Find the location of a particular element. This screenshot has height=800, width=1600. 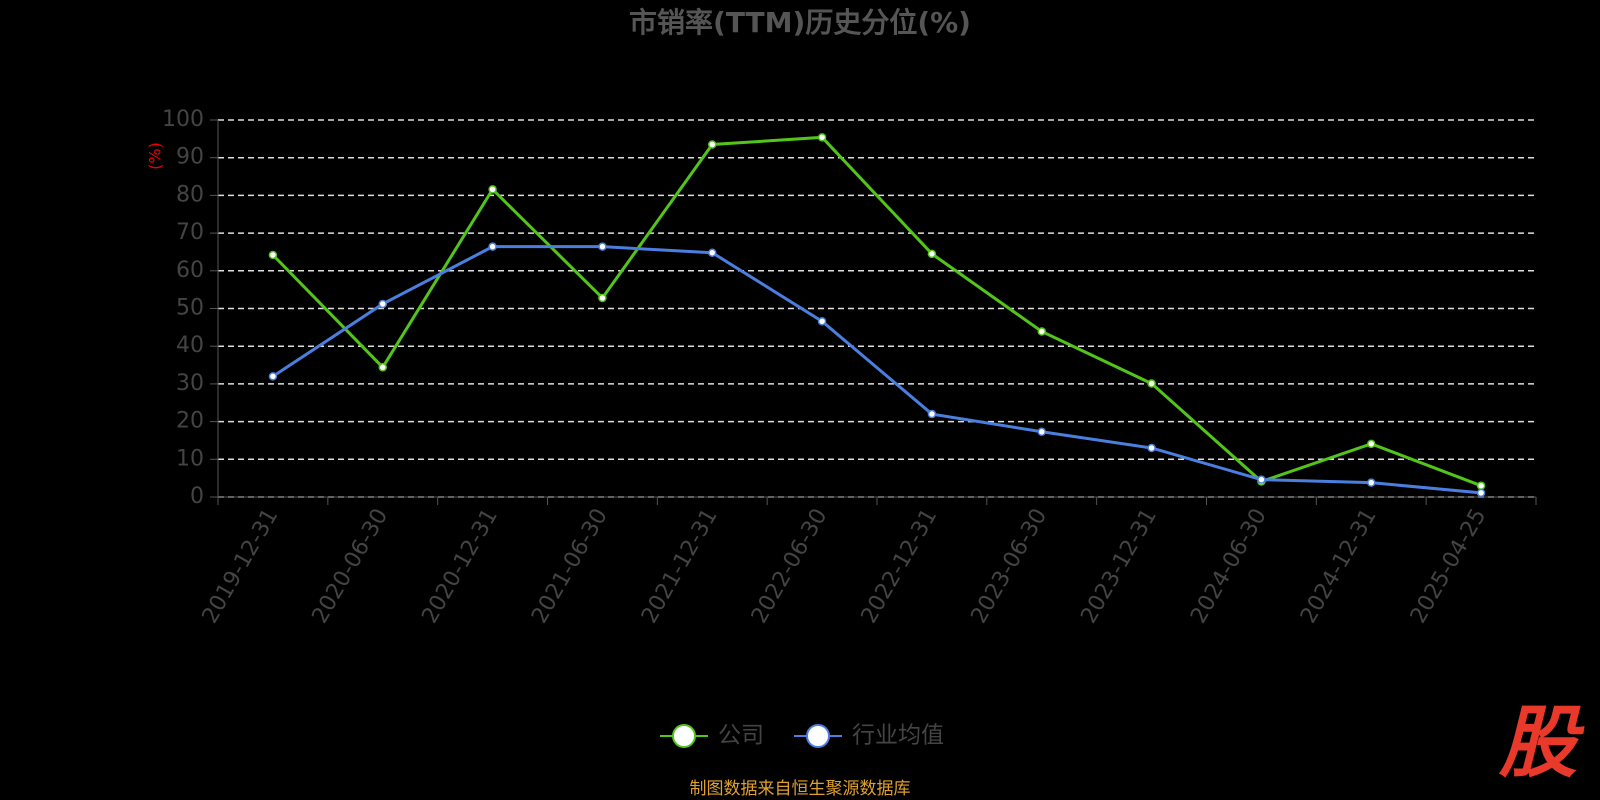

y-tick-label: 40 is located at coordinates (190, 345).